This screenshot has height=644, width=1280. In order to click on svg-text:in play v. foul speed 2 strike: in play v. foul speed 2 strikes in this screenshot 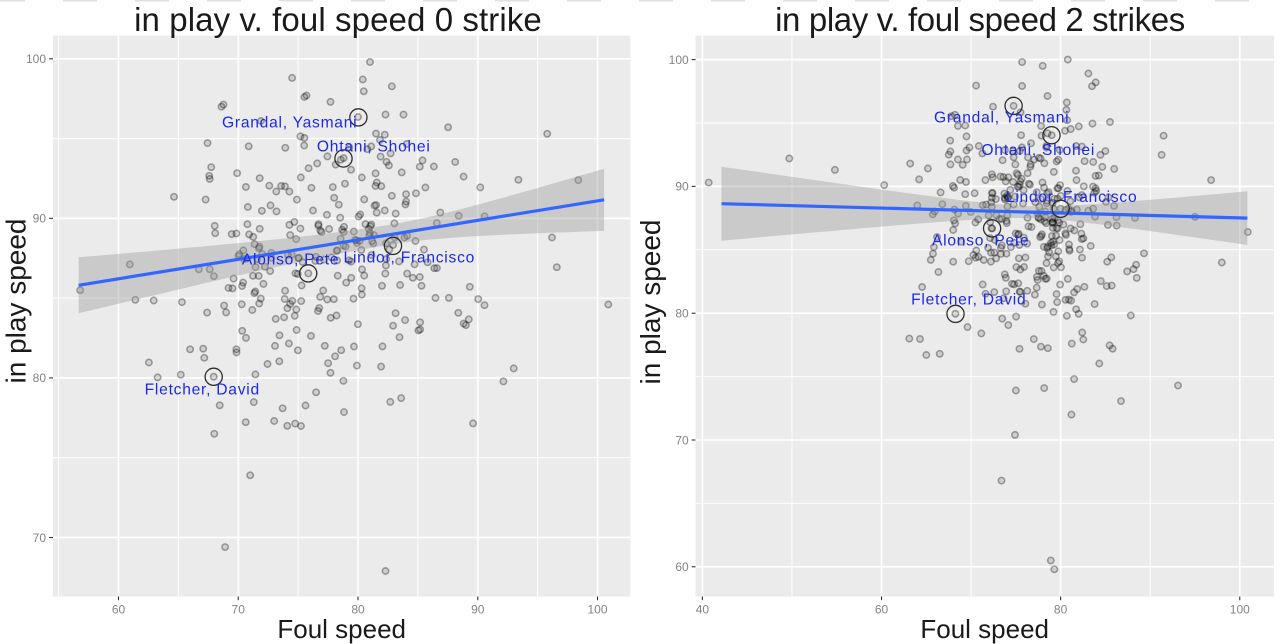, I will do `click(980, 19)`.